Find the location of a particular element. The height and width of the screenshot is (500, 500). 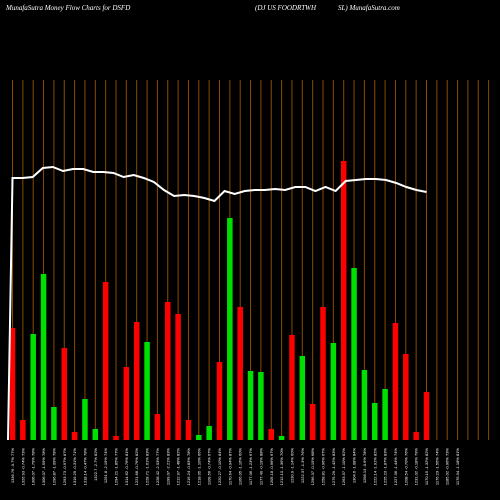

x-tick-label-7: 1319.29 -0.31% 71% is located at coordinates (74, 467).